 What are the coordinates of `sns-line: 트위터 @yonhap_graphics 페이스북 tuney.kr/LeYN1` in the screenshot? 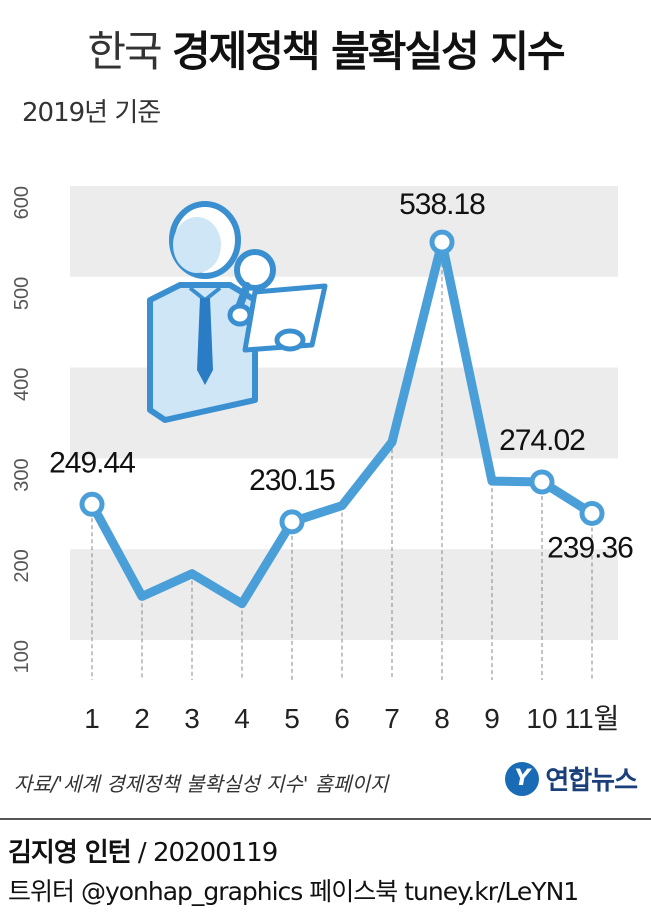 It's located at (293, 891).